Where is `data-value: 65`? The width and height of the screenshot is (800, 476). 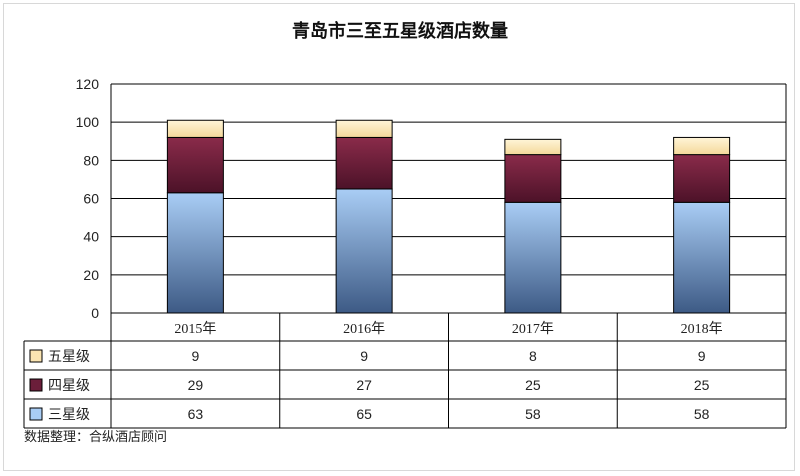
data-value: 65 is located at coordinates (364, 414).